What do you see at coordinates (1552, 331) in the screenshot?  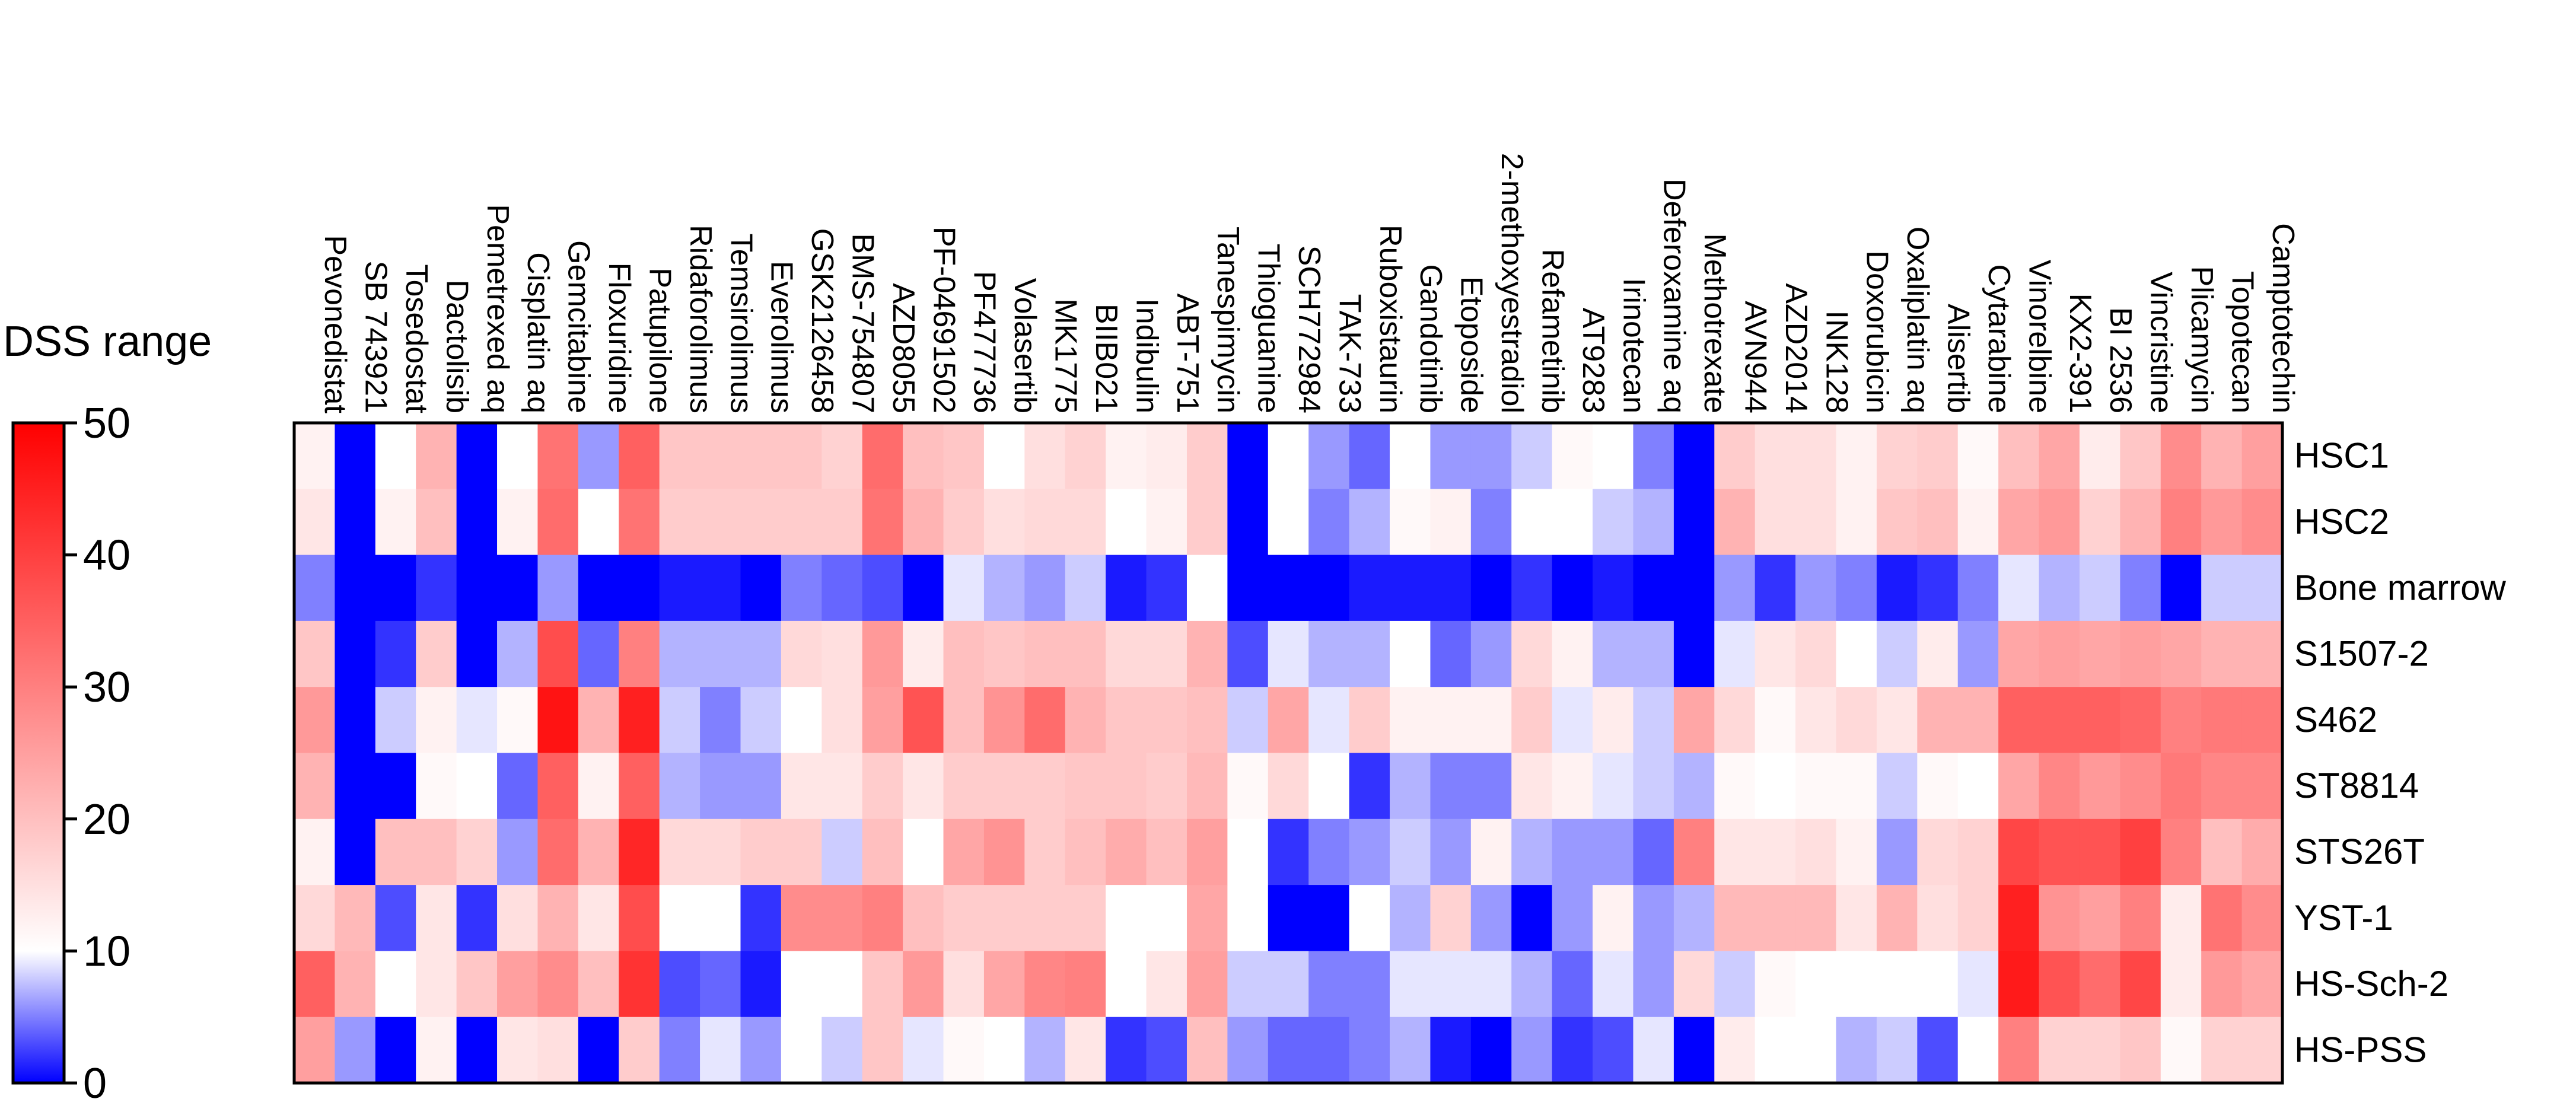 I see `column-label: Refametinib` at bounding box center [1552, 331].